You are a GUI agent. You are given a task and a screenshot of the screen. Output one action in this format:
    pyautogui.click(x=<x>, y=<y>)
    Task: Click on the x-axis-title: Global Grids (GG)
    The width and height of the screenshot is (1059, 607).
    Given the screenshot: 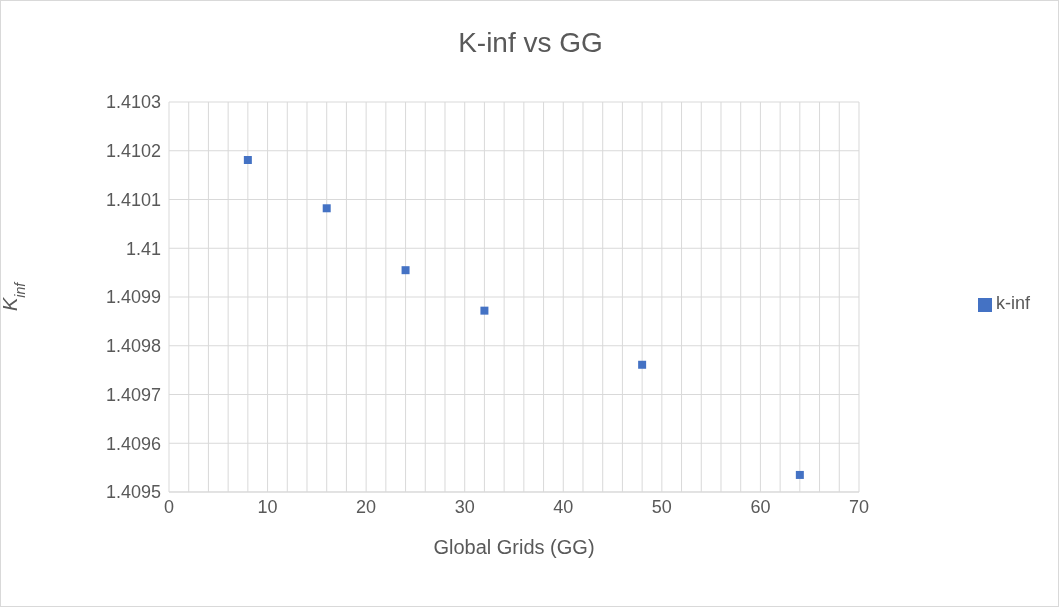 What is the action you would take?
    pyautogui.click(x=514, y=547)
    